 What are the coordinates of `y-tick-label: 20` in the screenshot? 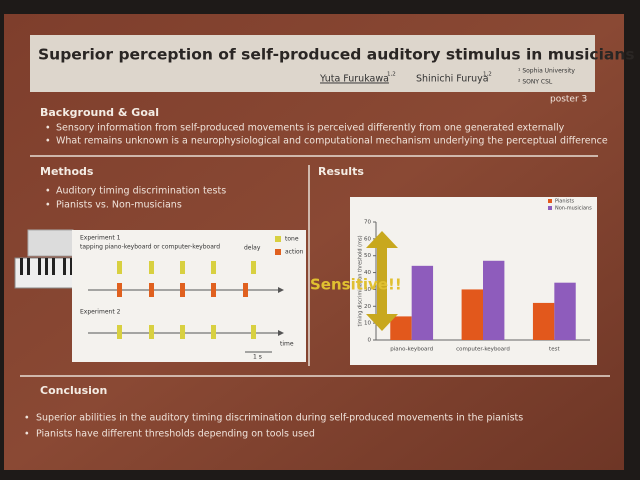 It's located at (367, 307).